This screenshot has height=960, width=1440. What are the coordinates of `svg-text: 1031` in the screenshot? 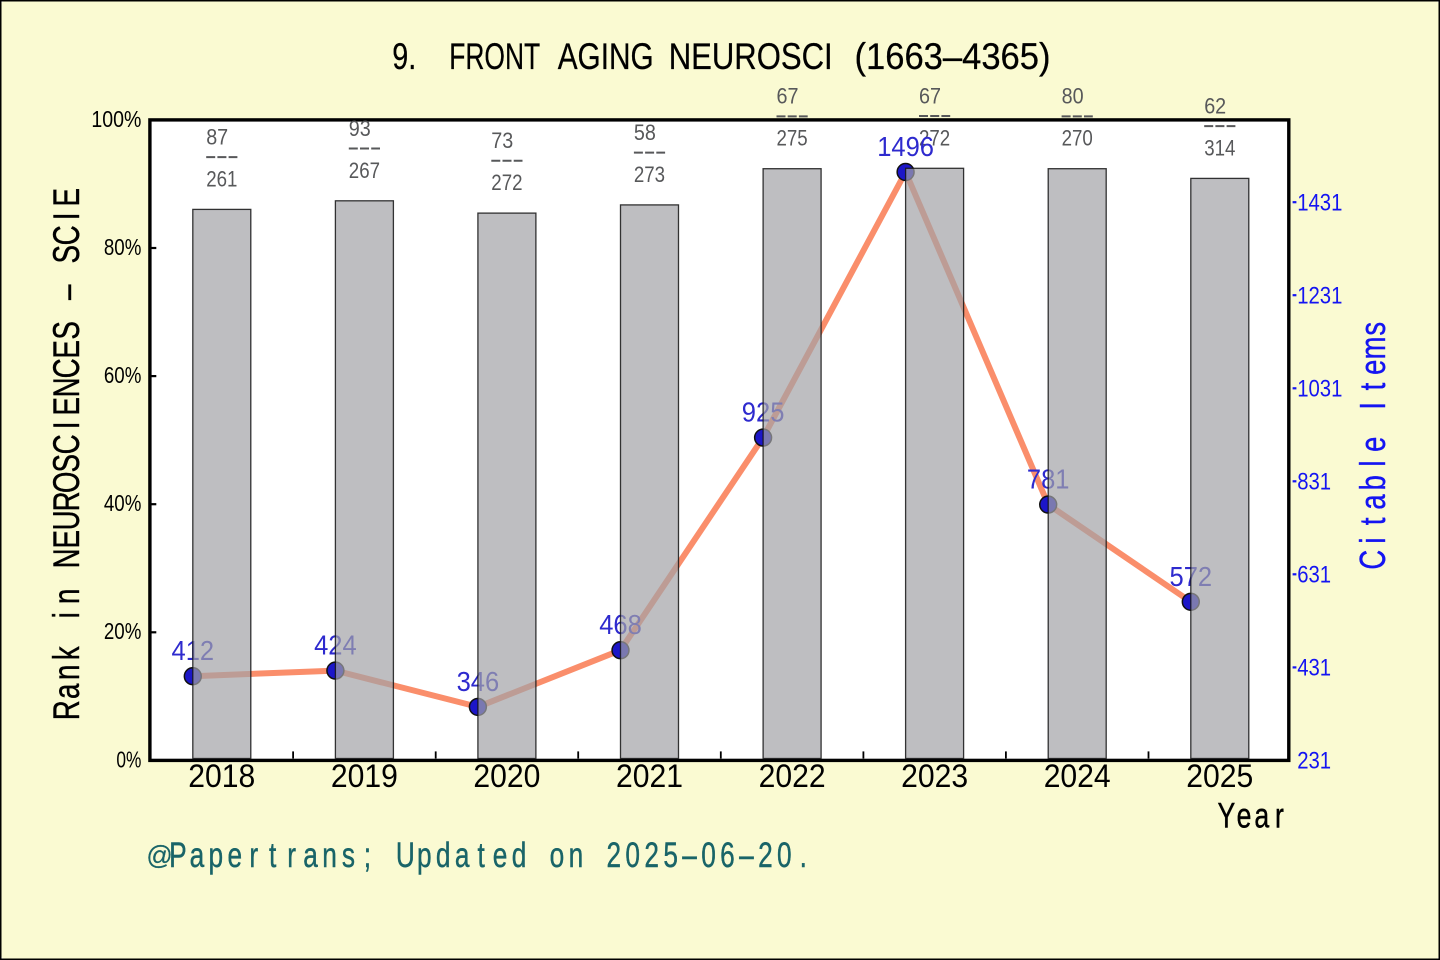 It's located at (1319, 389).